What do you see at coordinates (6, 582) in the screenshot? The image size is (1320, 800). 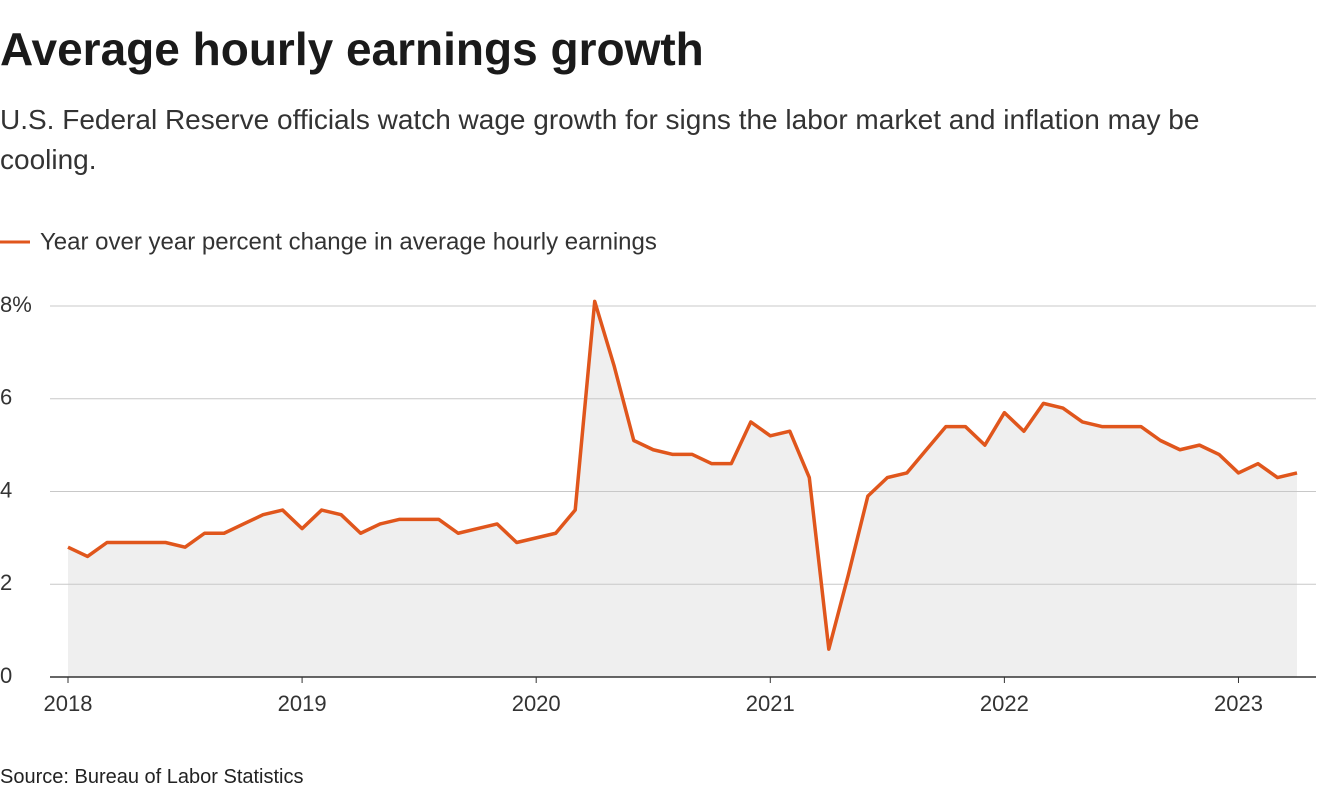 I see `y-tick-label: 2` at bounding box center [6, 582].